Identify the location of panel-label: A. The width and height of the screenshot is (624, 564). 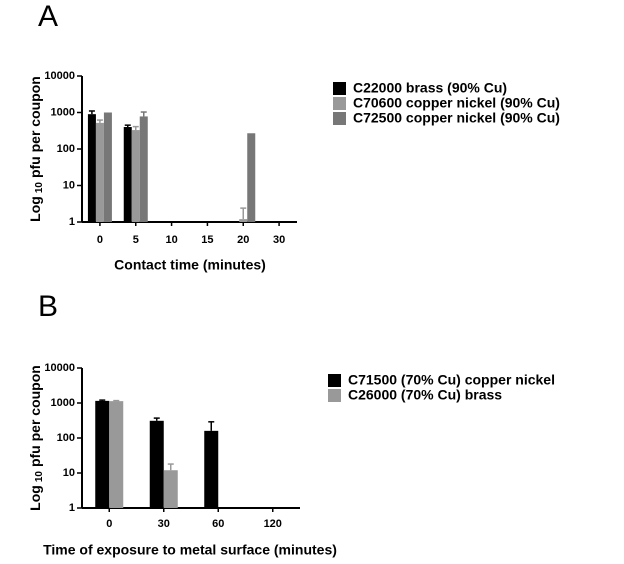
(48, 16).